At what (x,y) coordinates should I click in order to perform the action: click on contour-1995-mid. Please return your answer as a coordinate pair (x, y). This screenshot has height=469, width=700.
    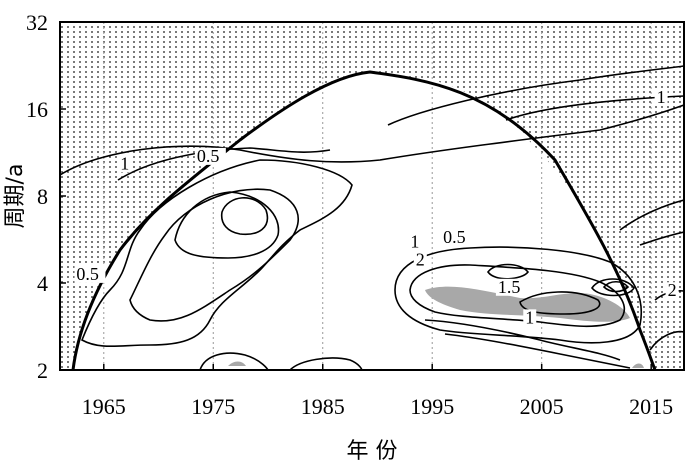
    Looking at the image, I should click on (517, 296).